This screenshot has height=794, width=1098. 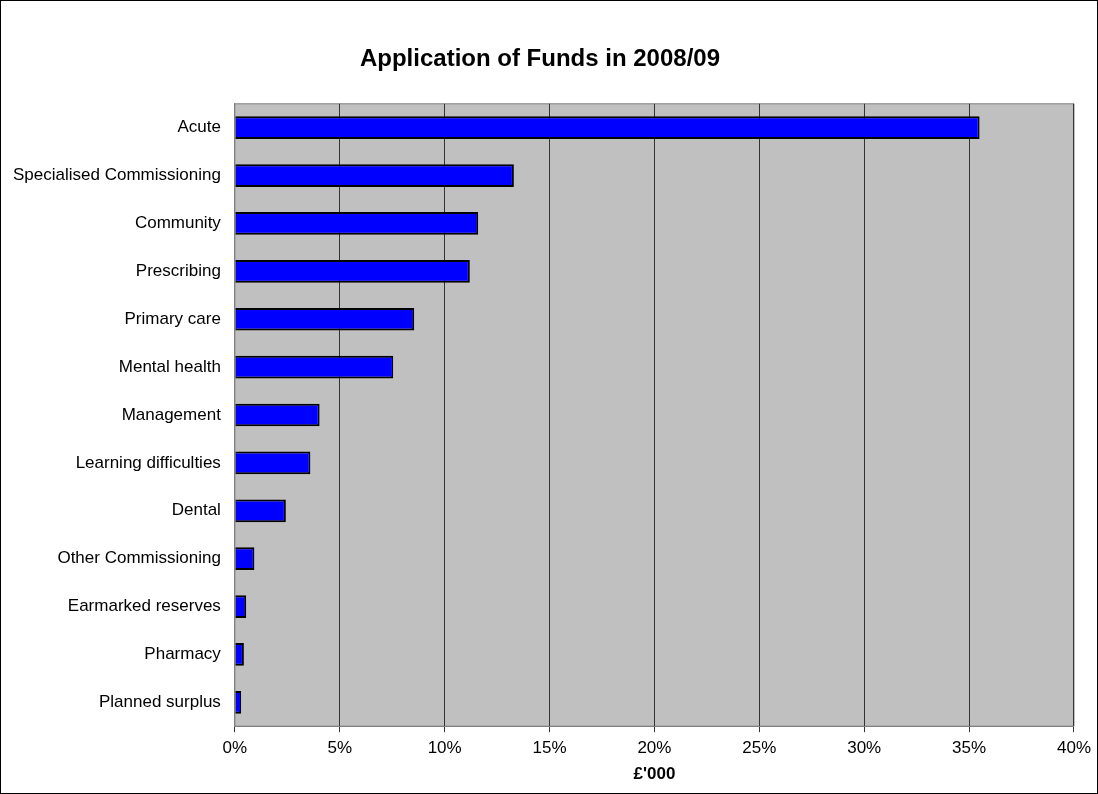 I want to click on x-tick-label: 5%, so click(x=340, y=748).